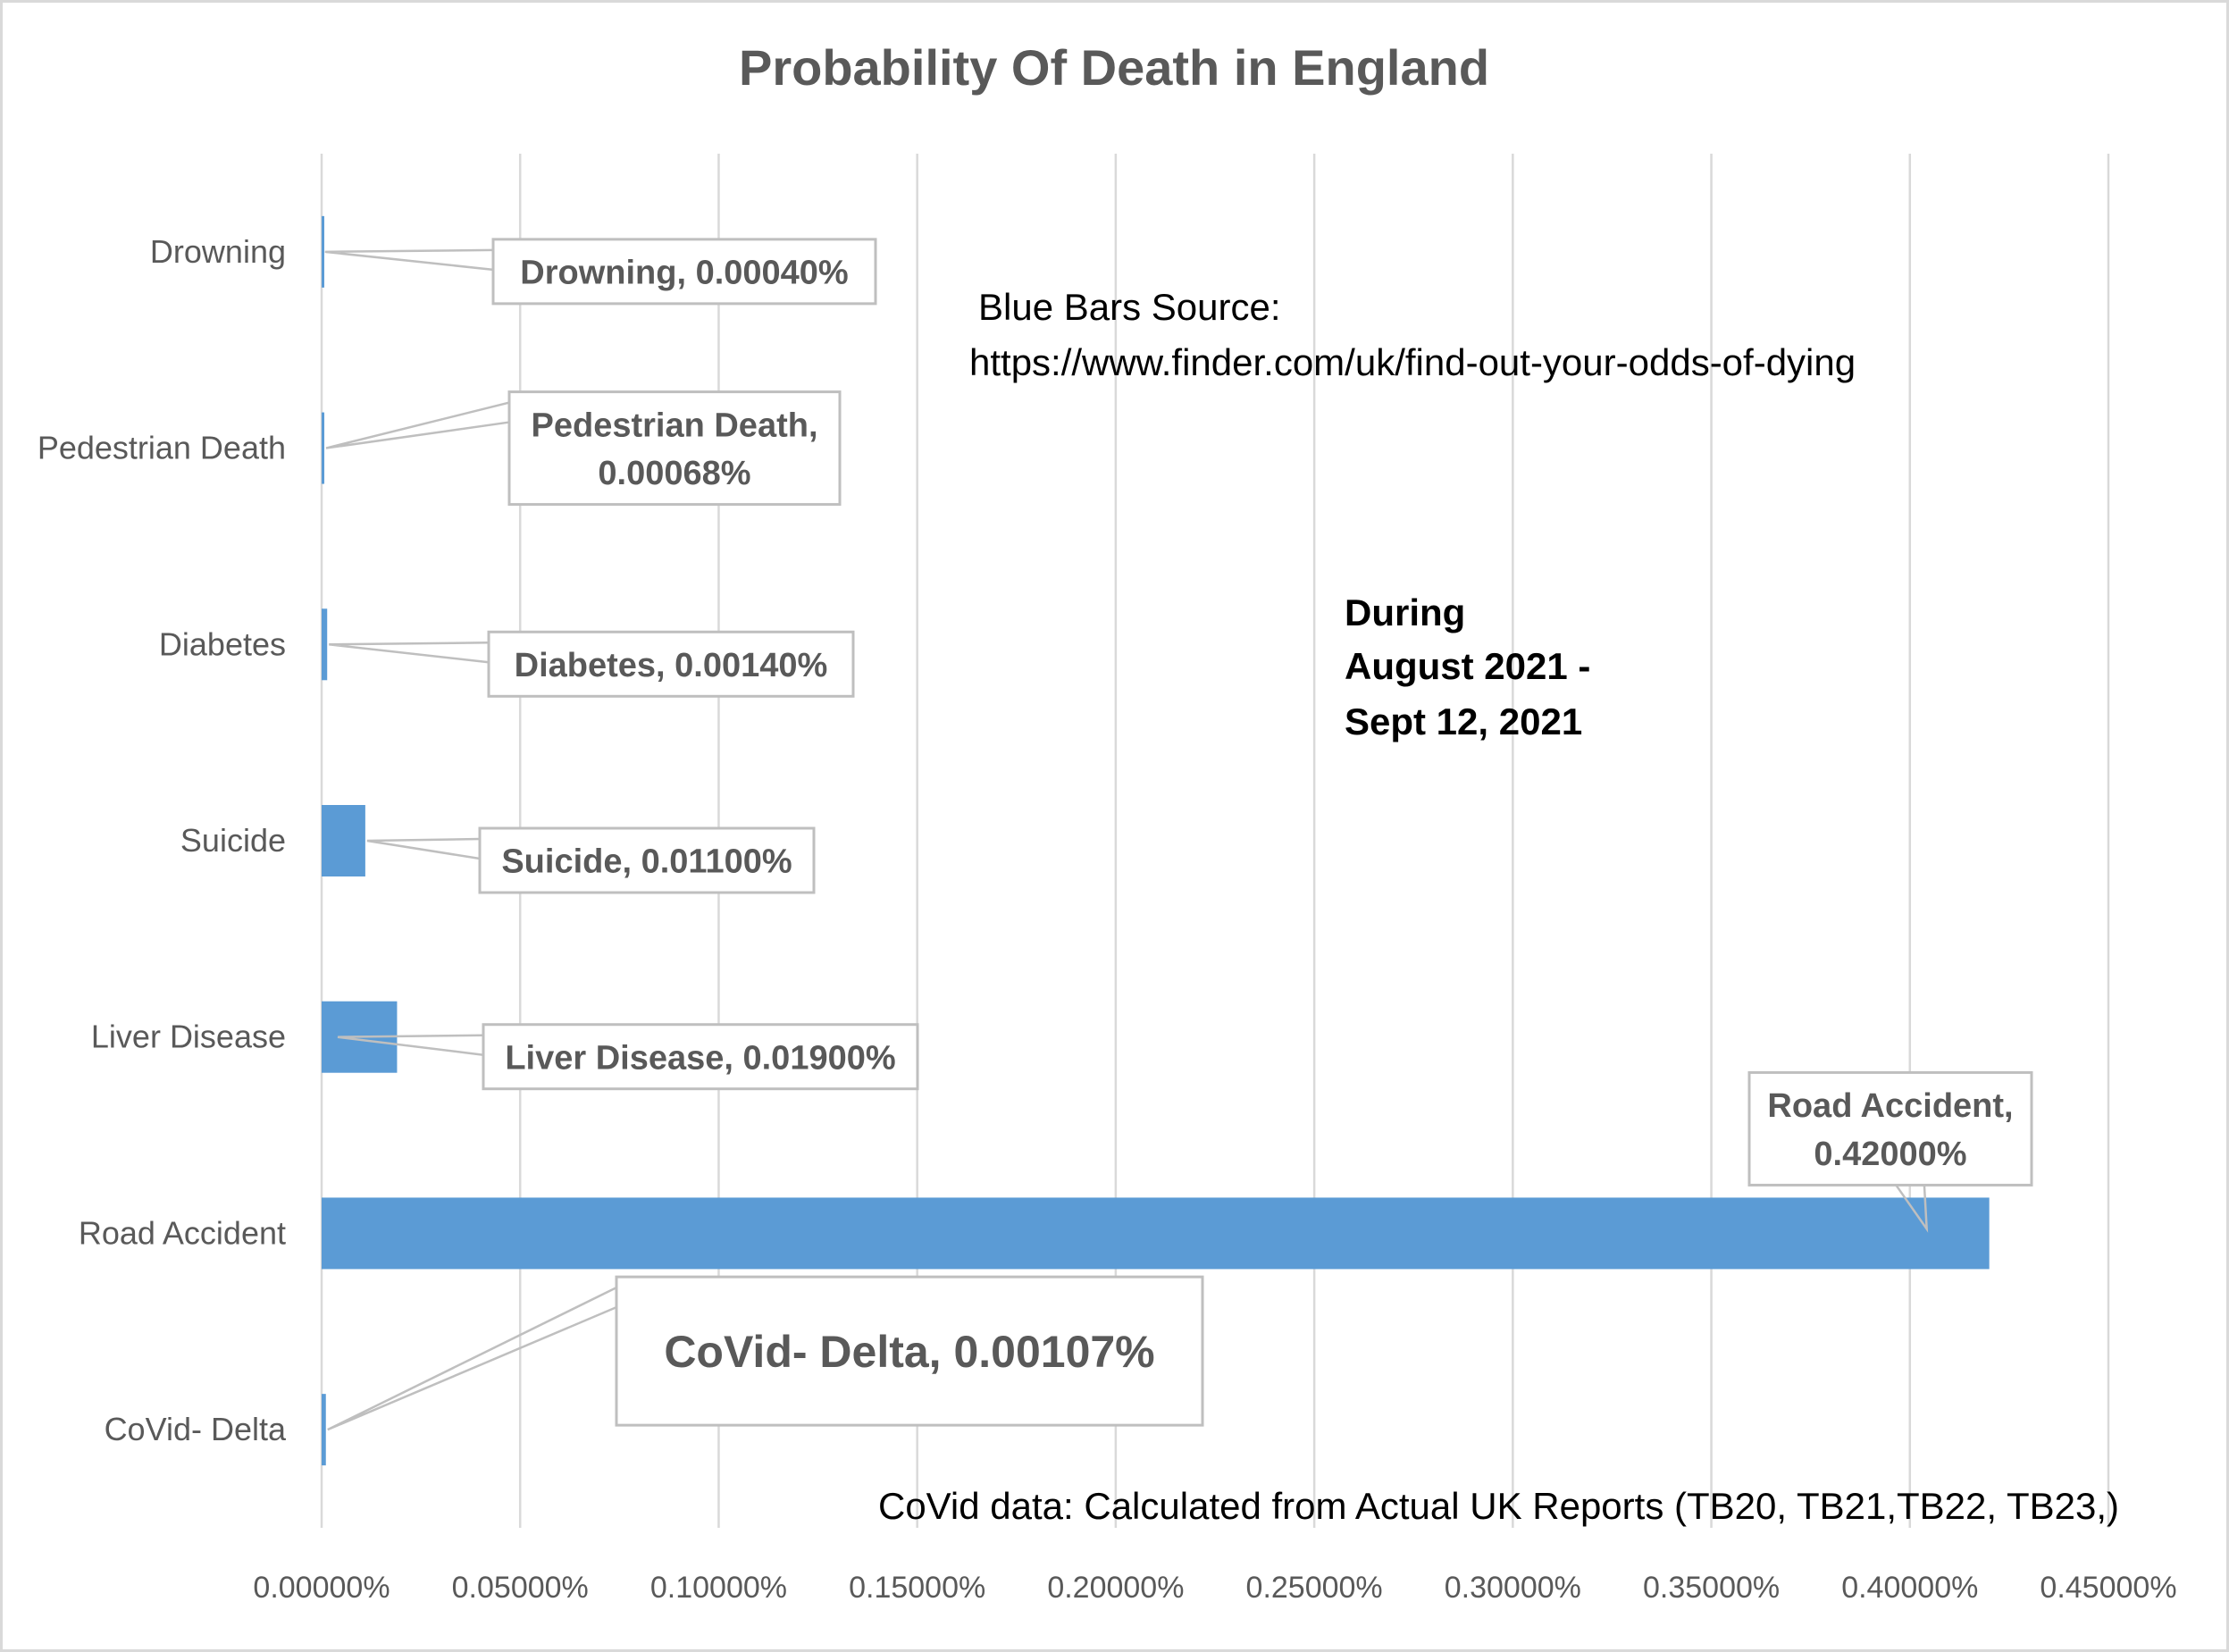 The height and width of the screenshot is (1652, 2229). Describe the element at coordinates (182, 1232) in the screenshot. I see `category-label: Road Accident` at that location.